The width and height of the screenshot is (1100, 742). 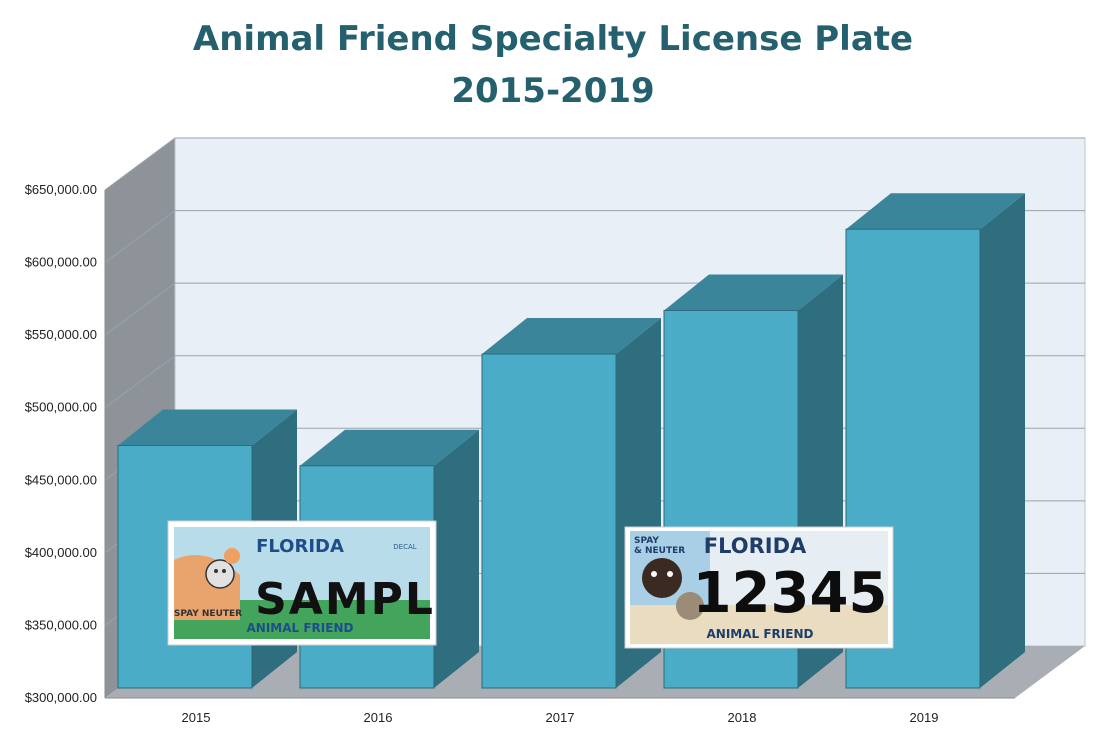 I want to click on y-tick-label: $400,000.00, so click(x=61, y=552).